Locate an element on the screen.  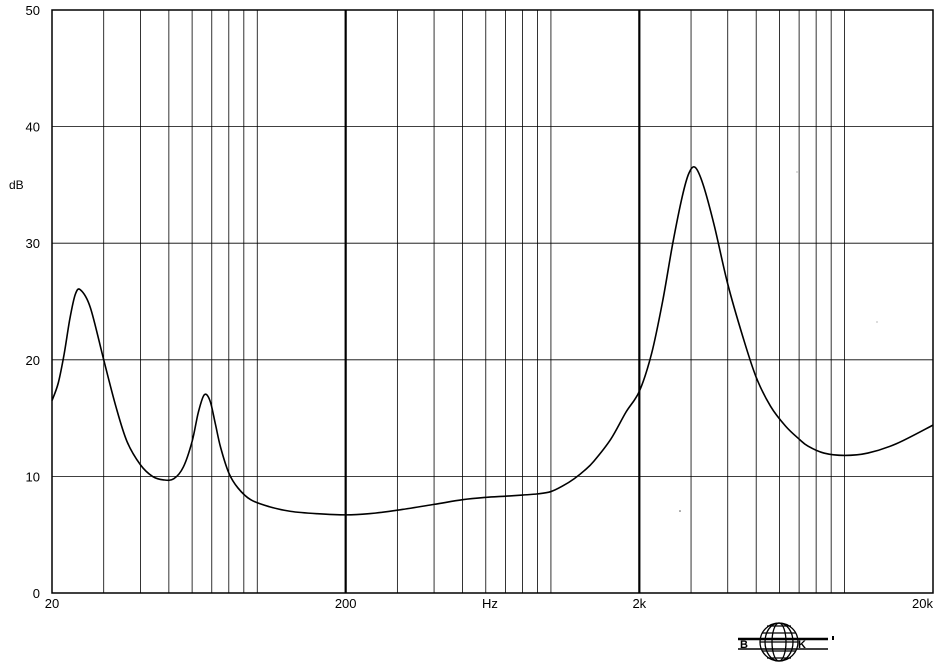
logo-letter-b: B is located at coordinates (744, 645).